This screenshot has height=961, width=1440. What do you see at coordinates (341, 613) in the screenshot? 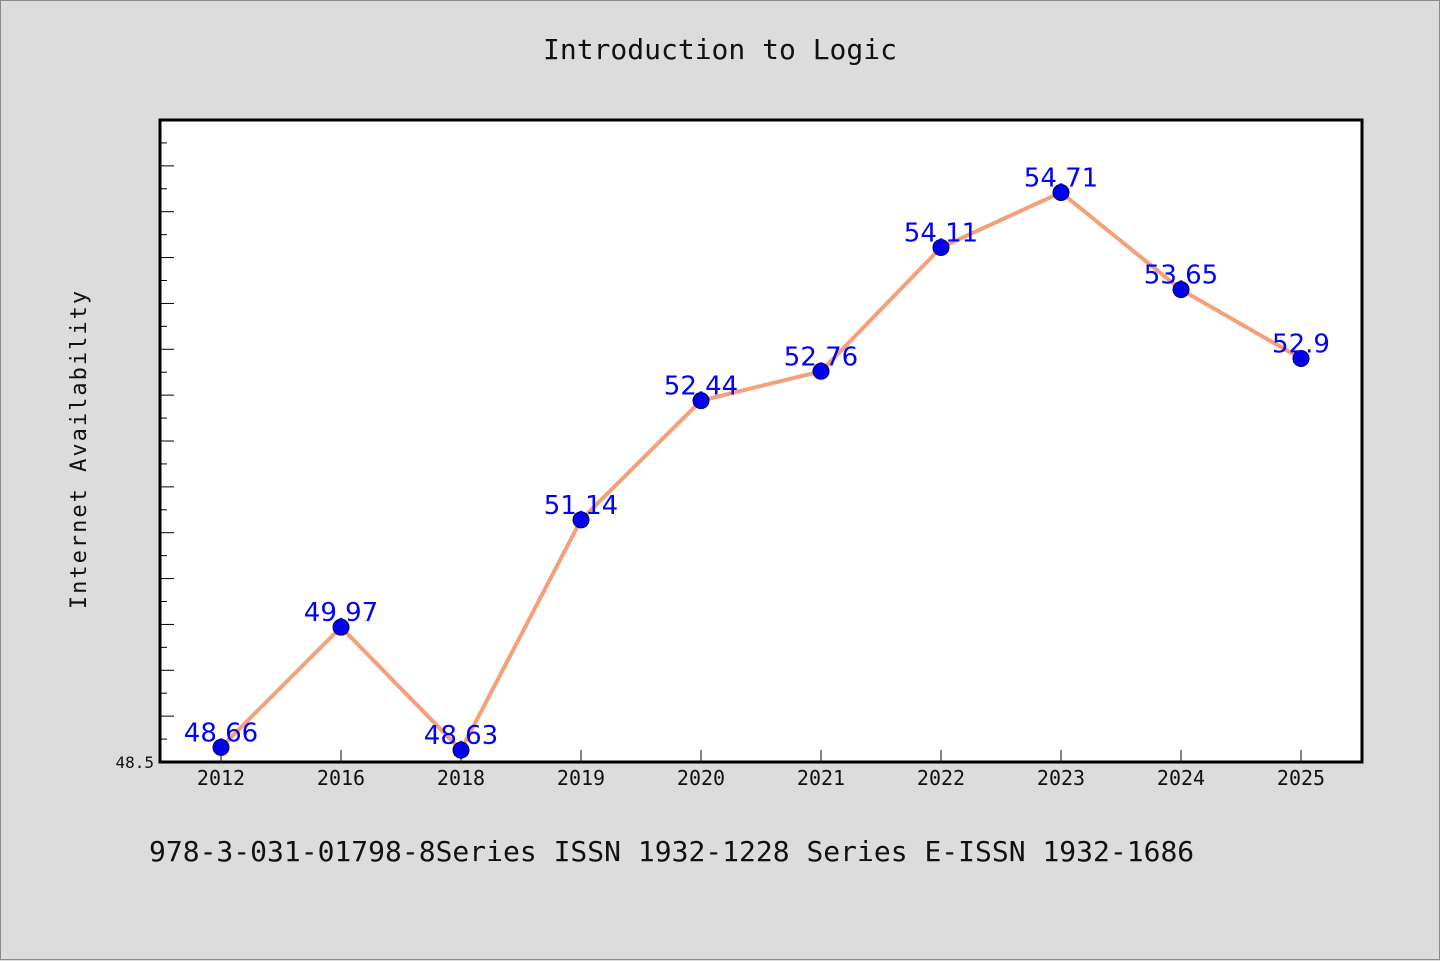
I see `data-label: 49.97` at bounding box center [341, 613].